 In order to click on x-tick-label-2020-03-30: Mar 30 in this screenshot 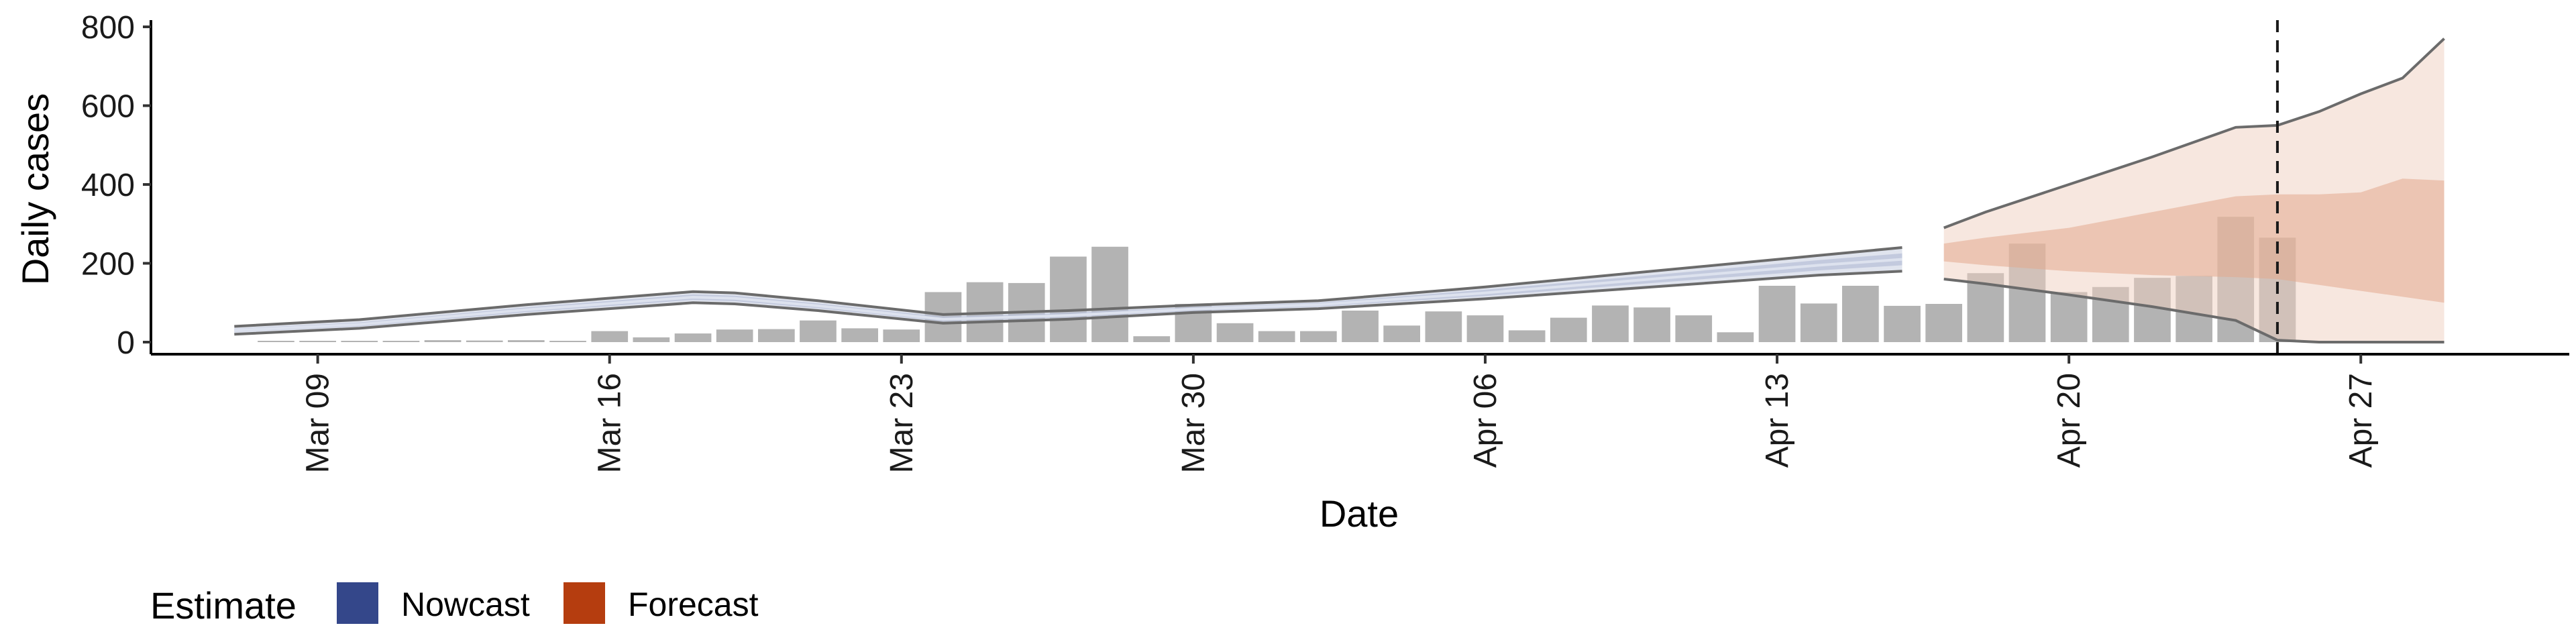, I will do `click(1194, 423)`.